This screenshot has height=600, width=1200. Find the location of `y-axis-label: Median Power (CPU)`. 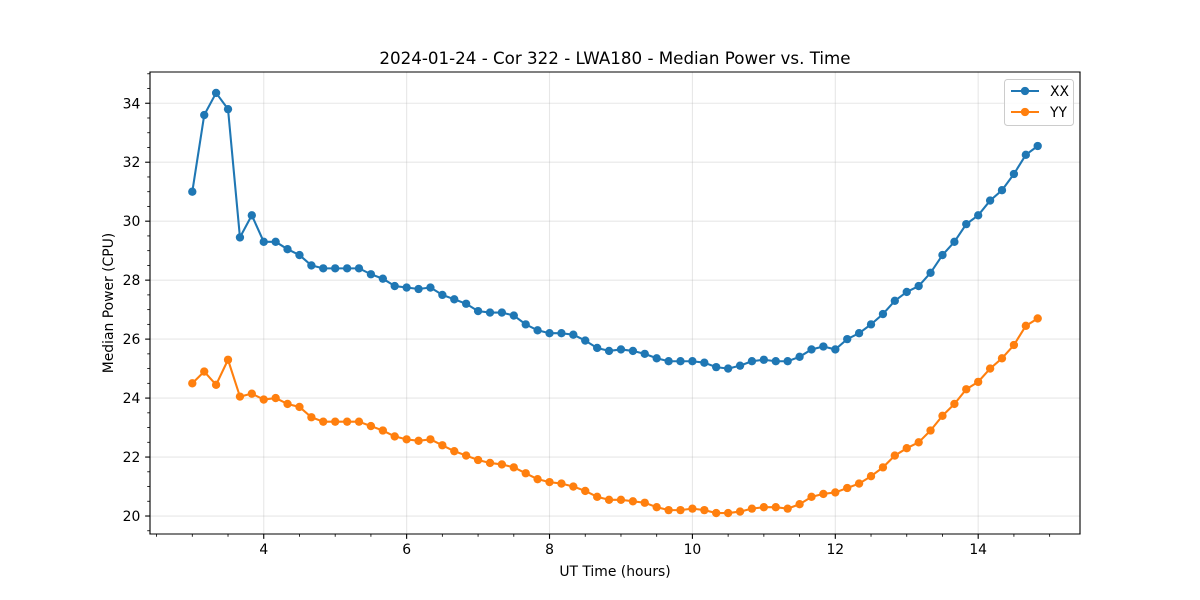

y-axis-label: Median Power (CPU) is located at coordinates (109, 303).